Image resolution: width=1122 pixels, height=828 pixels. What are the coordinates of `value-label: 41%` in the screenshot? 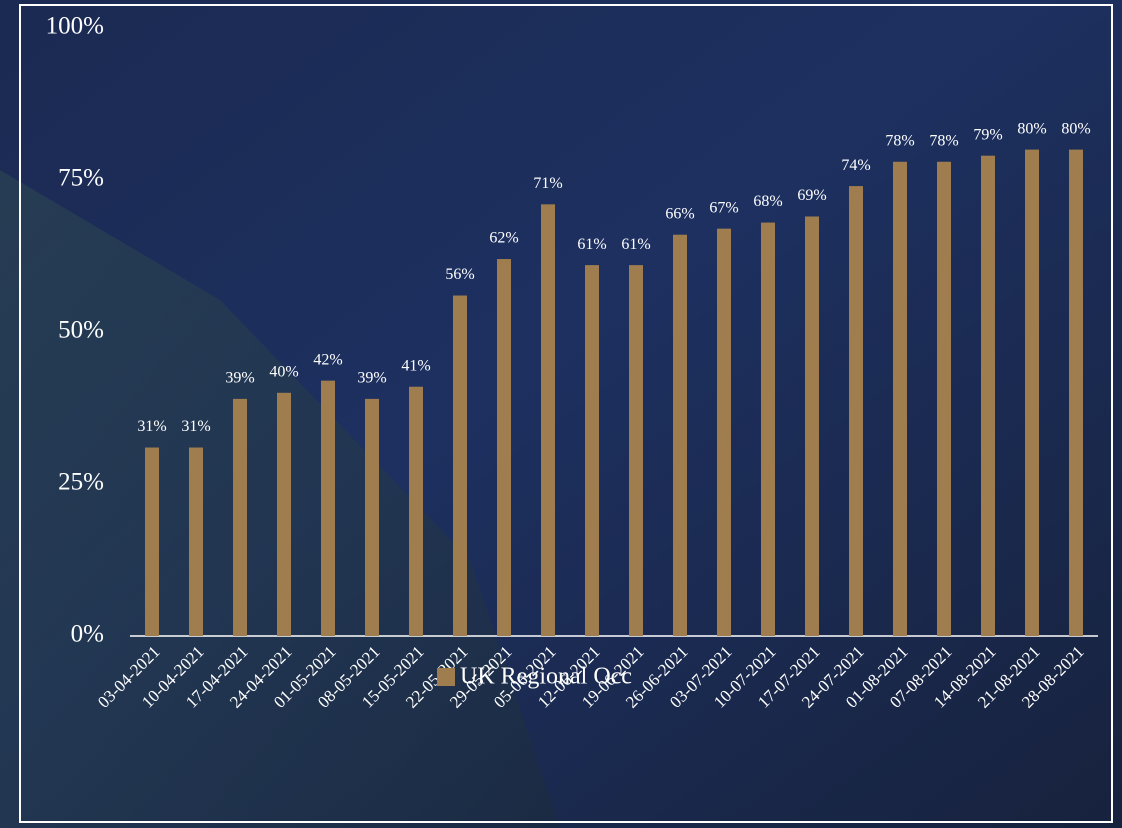 It's located at (415, 365).